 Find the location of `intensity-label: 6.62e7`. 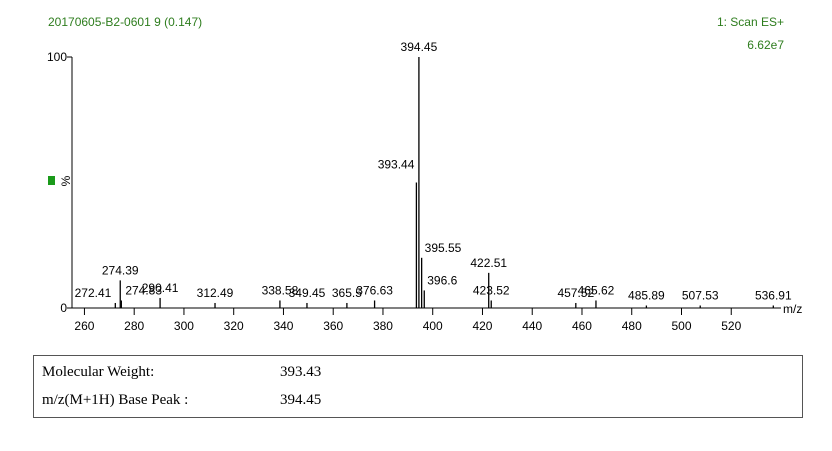

intensity-label: 6.62e7 is located at coordinates (765, 45).